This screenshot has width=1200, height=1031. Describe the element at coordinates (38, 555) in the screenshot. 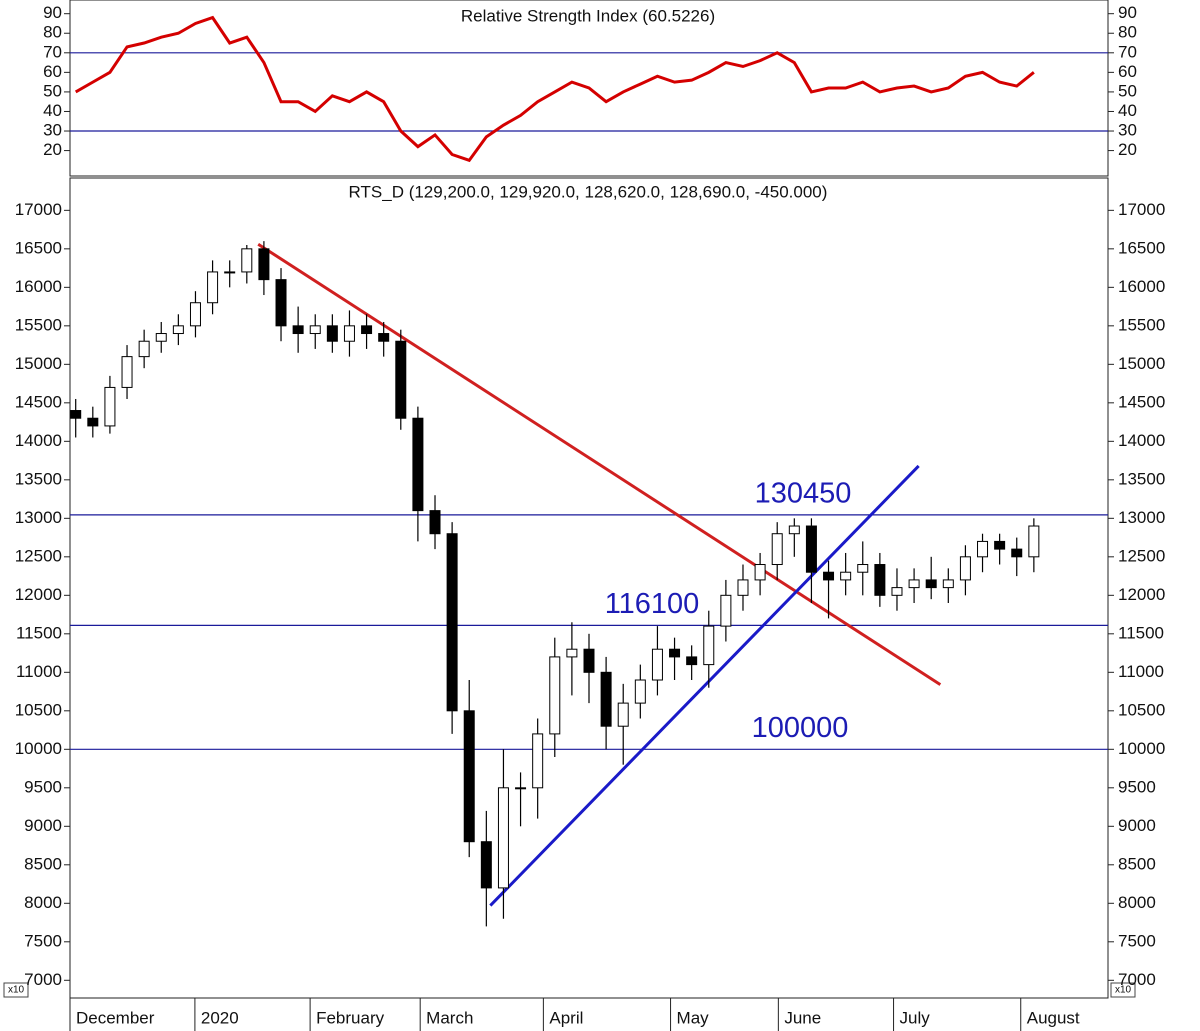

I see `y-tick-label: 12500` at that location.